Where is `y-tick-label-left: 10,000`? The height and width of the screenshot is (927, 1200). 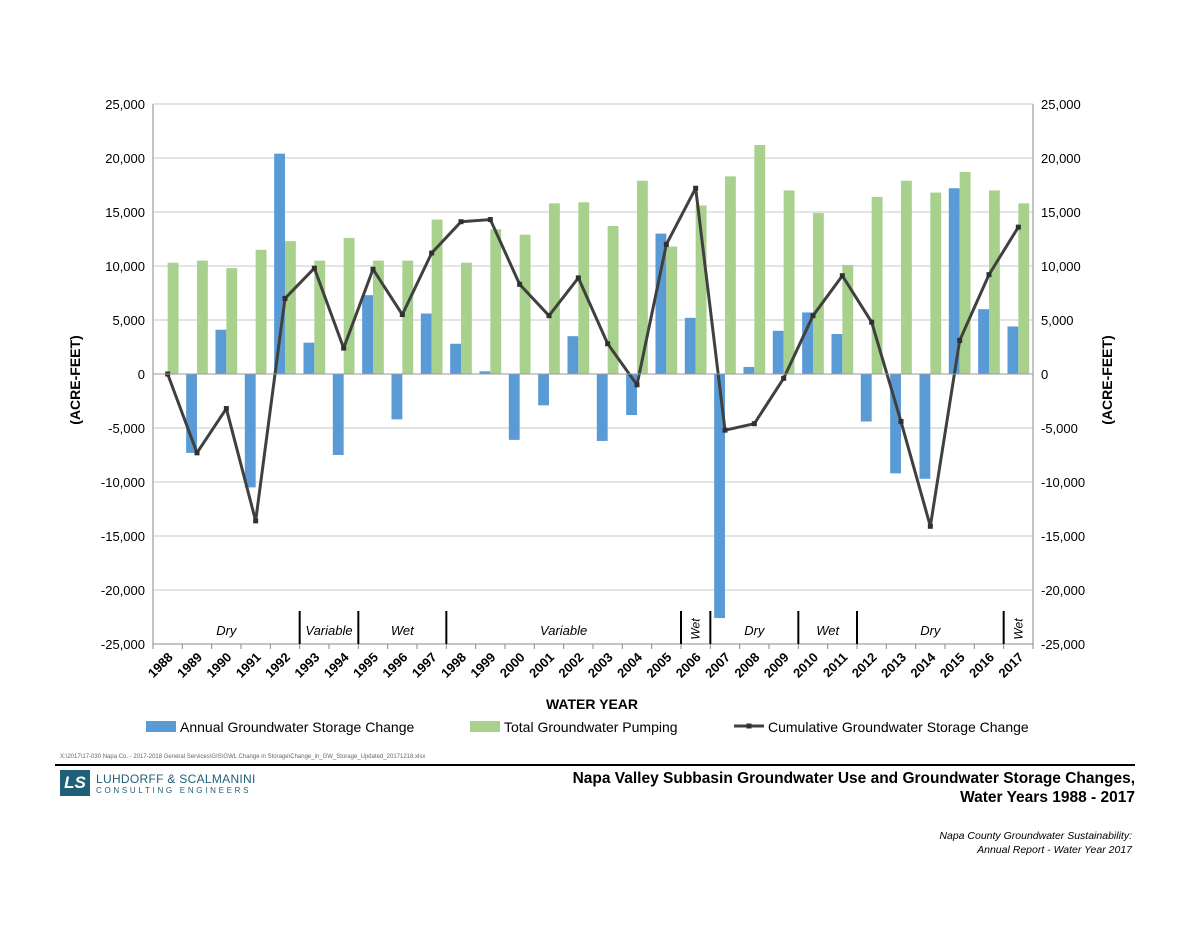
y-tick-label-left: 10,000 is located at coordinates (125, 266).